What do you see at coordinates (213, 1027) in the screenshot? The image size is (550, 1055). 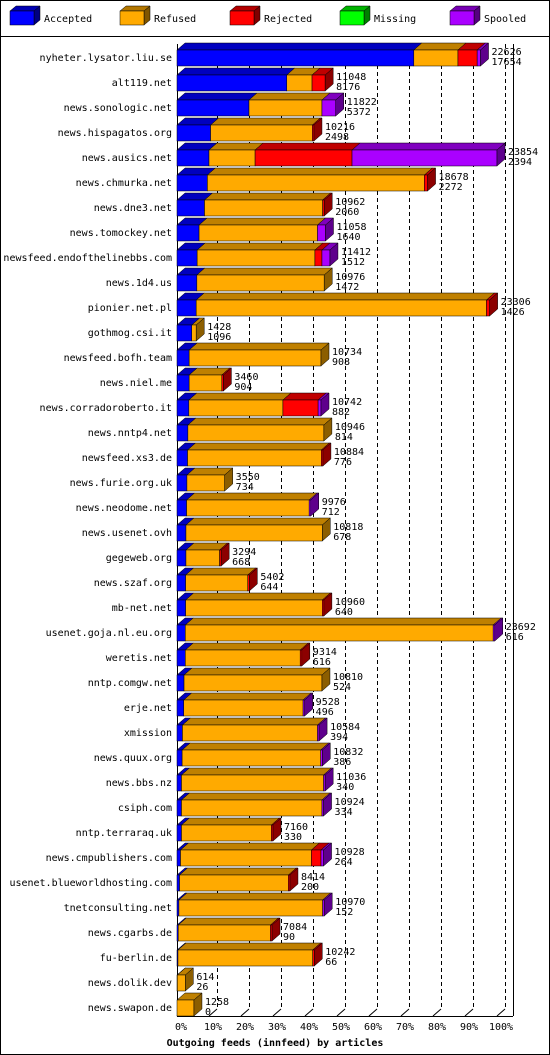 I see `x-tick-label: 10%` at bounding box center [213, 1027].